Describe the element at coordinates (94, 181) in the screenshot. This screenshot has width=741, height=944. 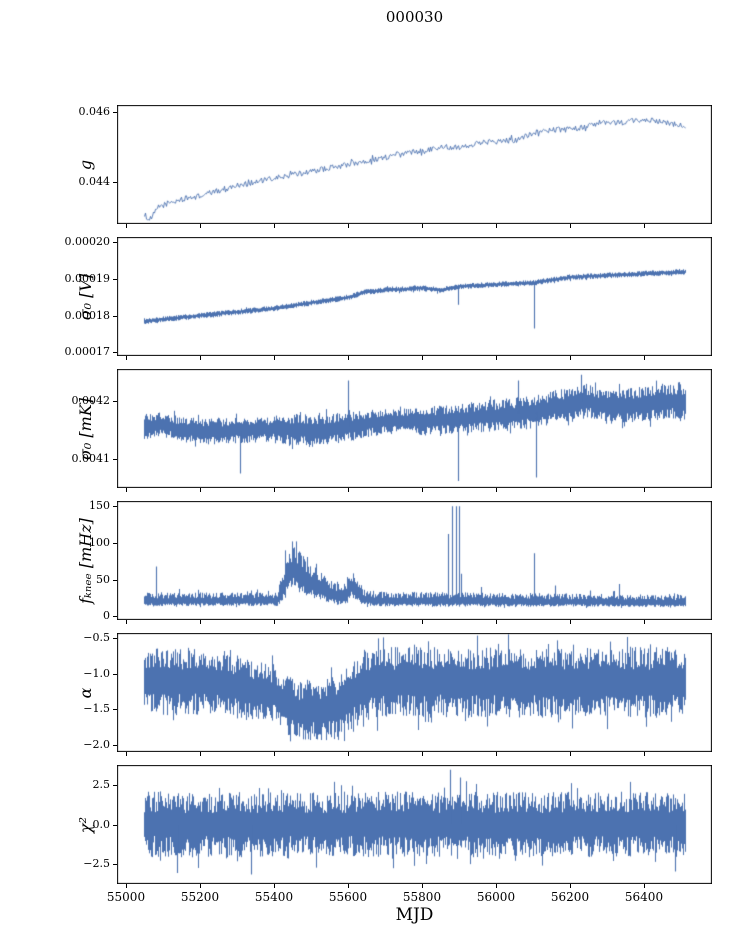
I see `y-tick-label: 0.044` at that location.